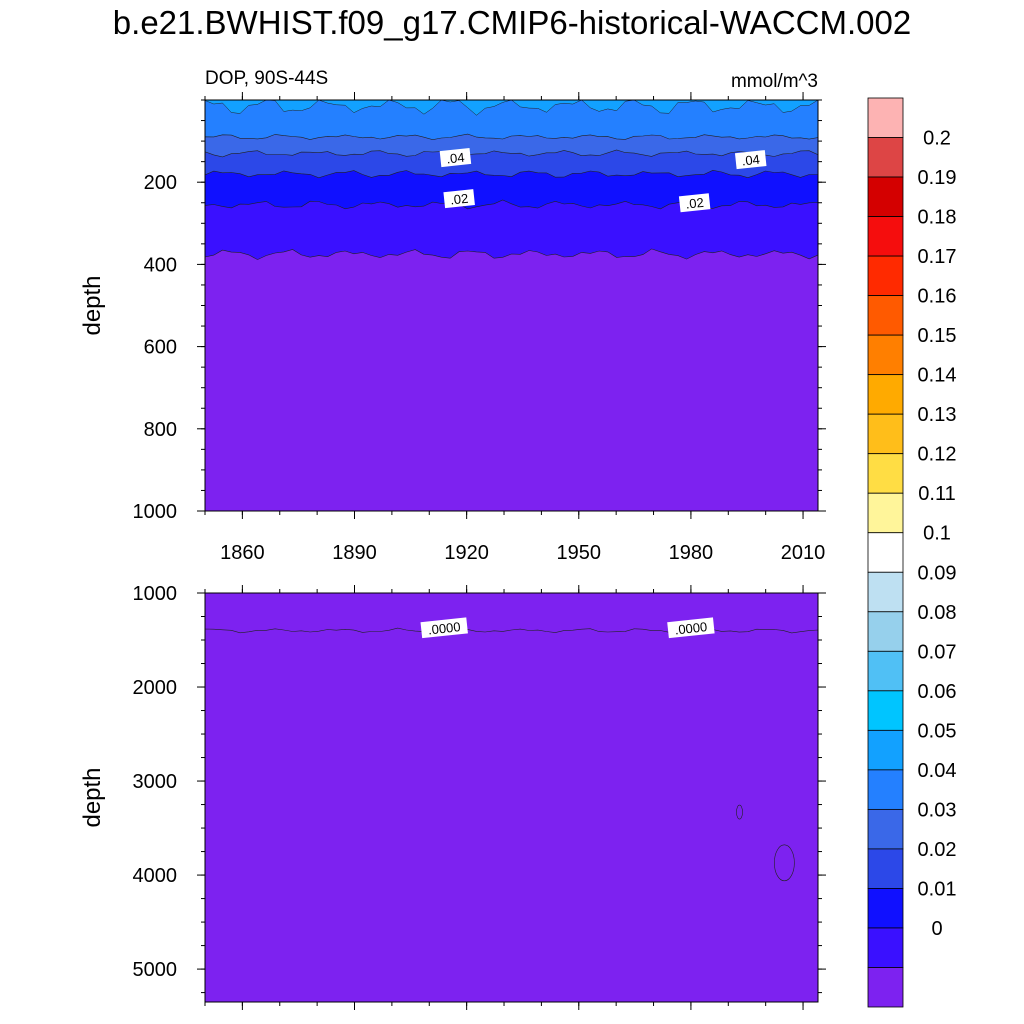  Describe the element at coordinates (937, 850) in the screenshot. I see `colorbar-label: 0.02` at that location.